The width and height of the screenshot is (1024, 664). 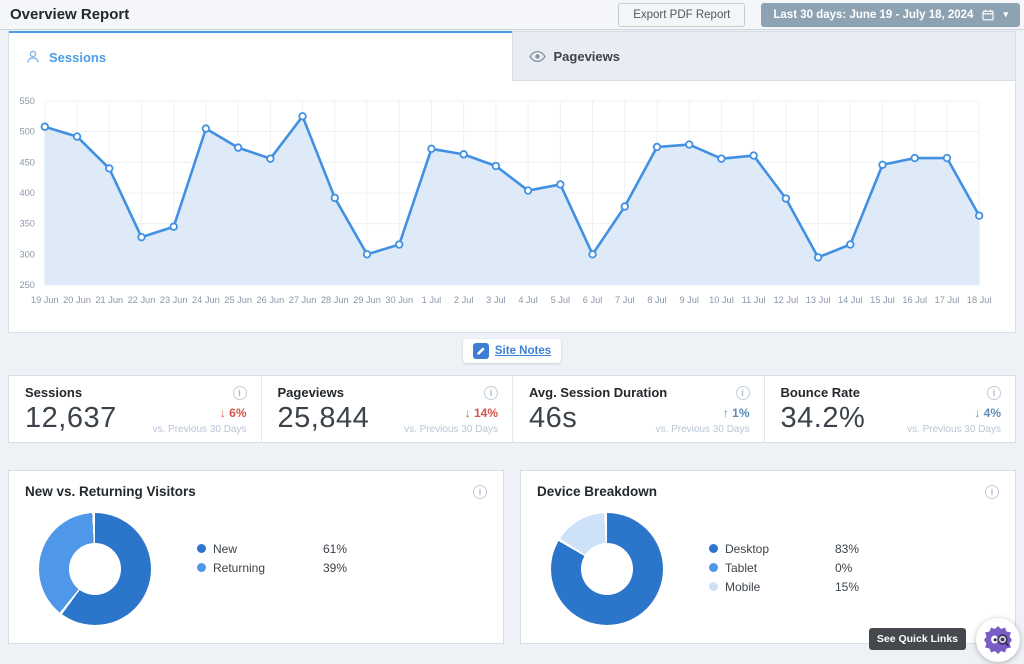 I want to click on quick-links-button, so click(x=998, y=640).